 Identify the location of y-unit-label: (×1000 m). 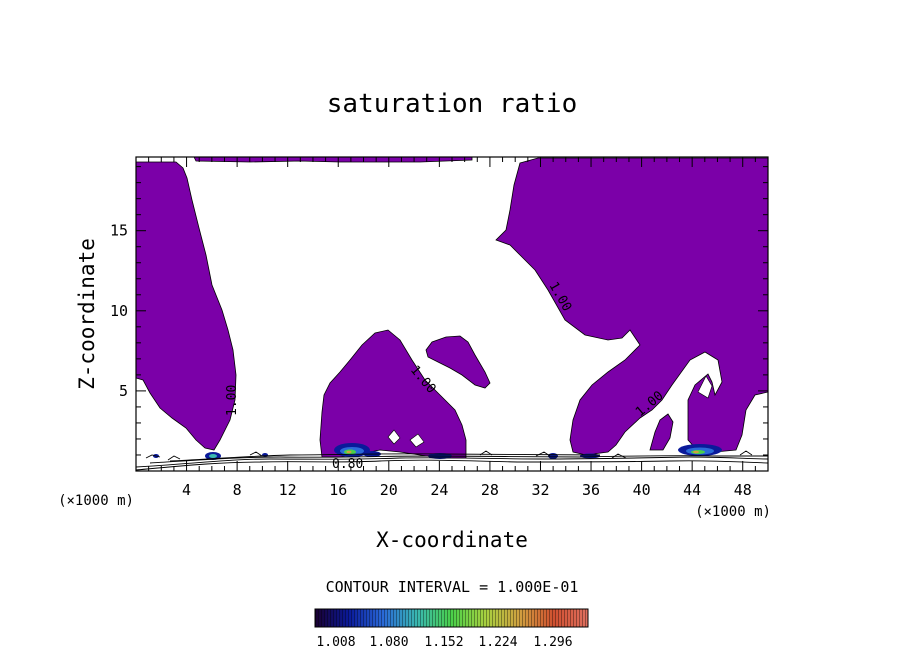
(96, 501).